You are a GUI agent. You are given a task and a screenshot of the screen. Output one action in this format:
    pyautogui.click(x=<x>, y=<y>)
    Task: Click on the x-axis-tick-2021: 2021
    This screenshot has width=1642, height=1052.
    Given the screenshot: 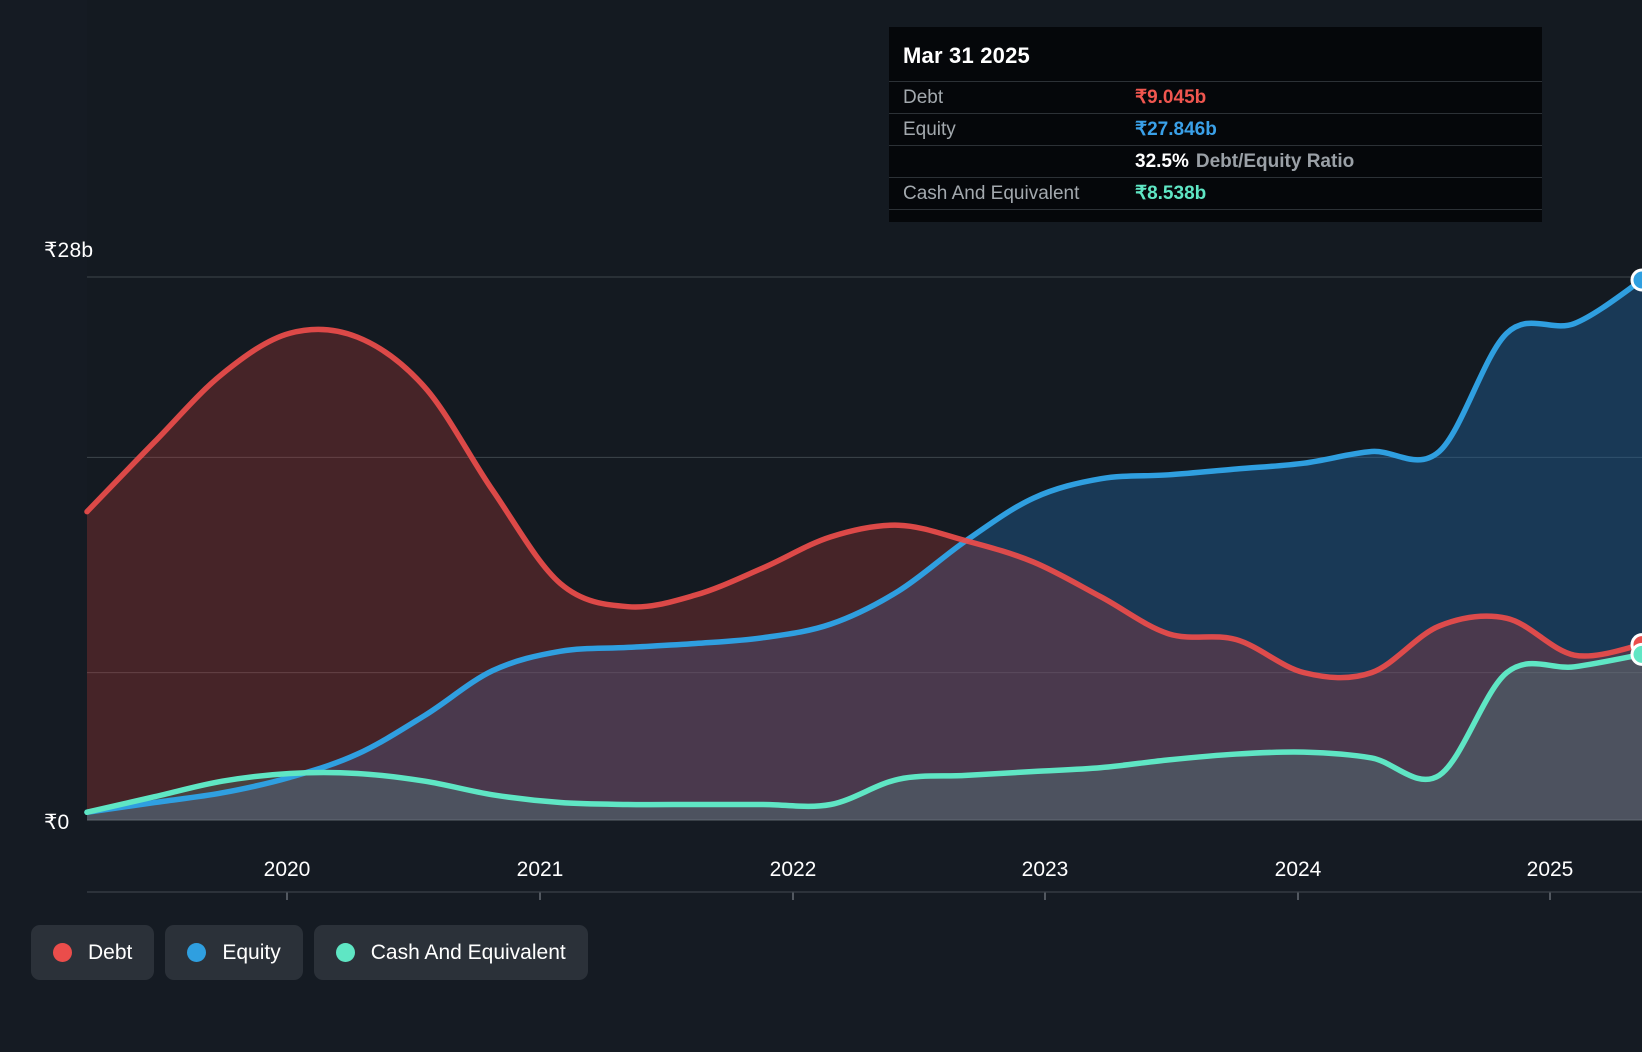 What is the action you would take?
    pyautogui.click(x=540, y=869)
    